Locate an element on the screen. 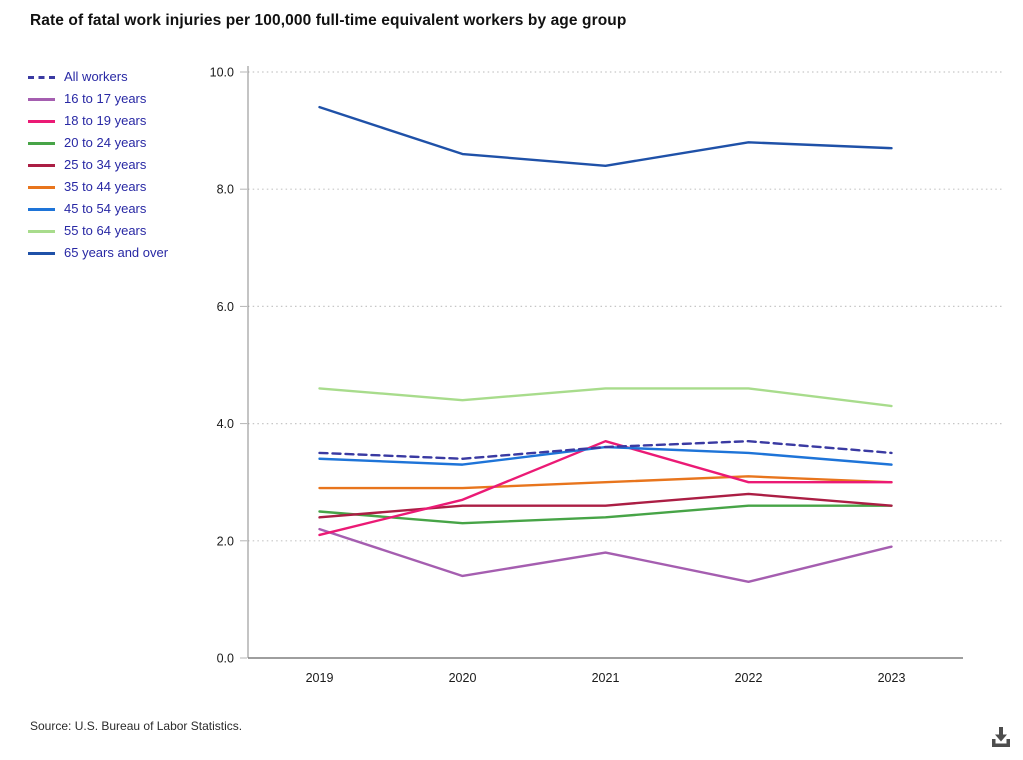 The height and width of the screenshot is (760, 1023). xtick-label-2023: 2023 is located at coordinates (892, 678).